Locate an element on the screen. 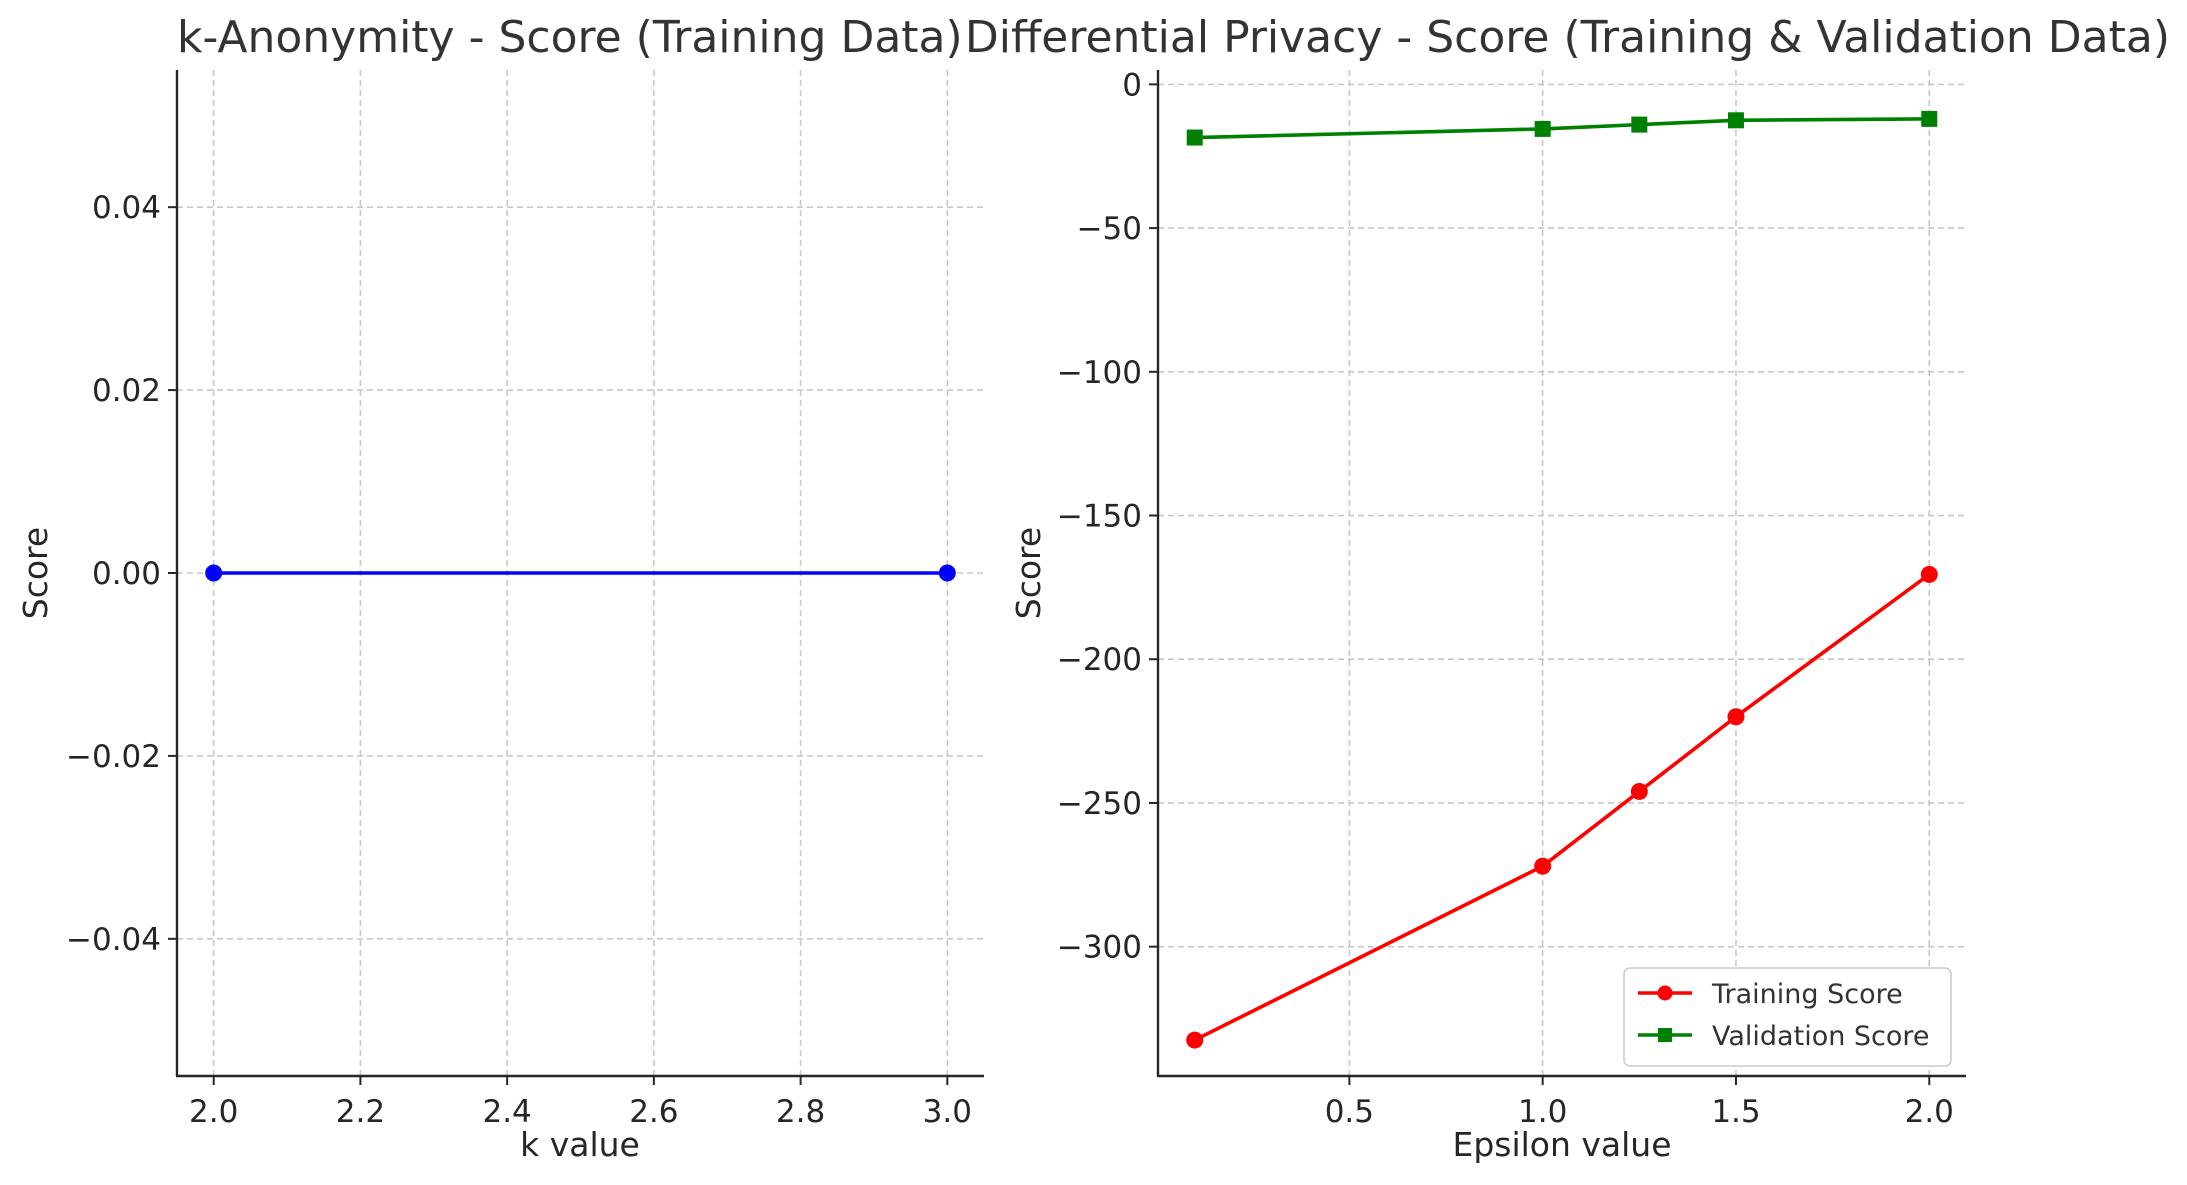  y-tick-label: 0.02 is located at coordinates (126, 391).